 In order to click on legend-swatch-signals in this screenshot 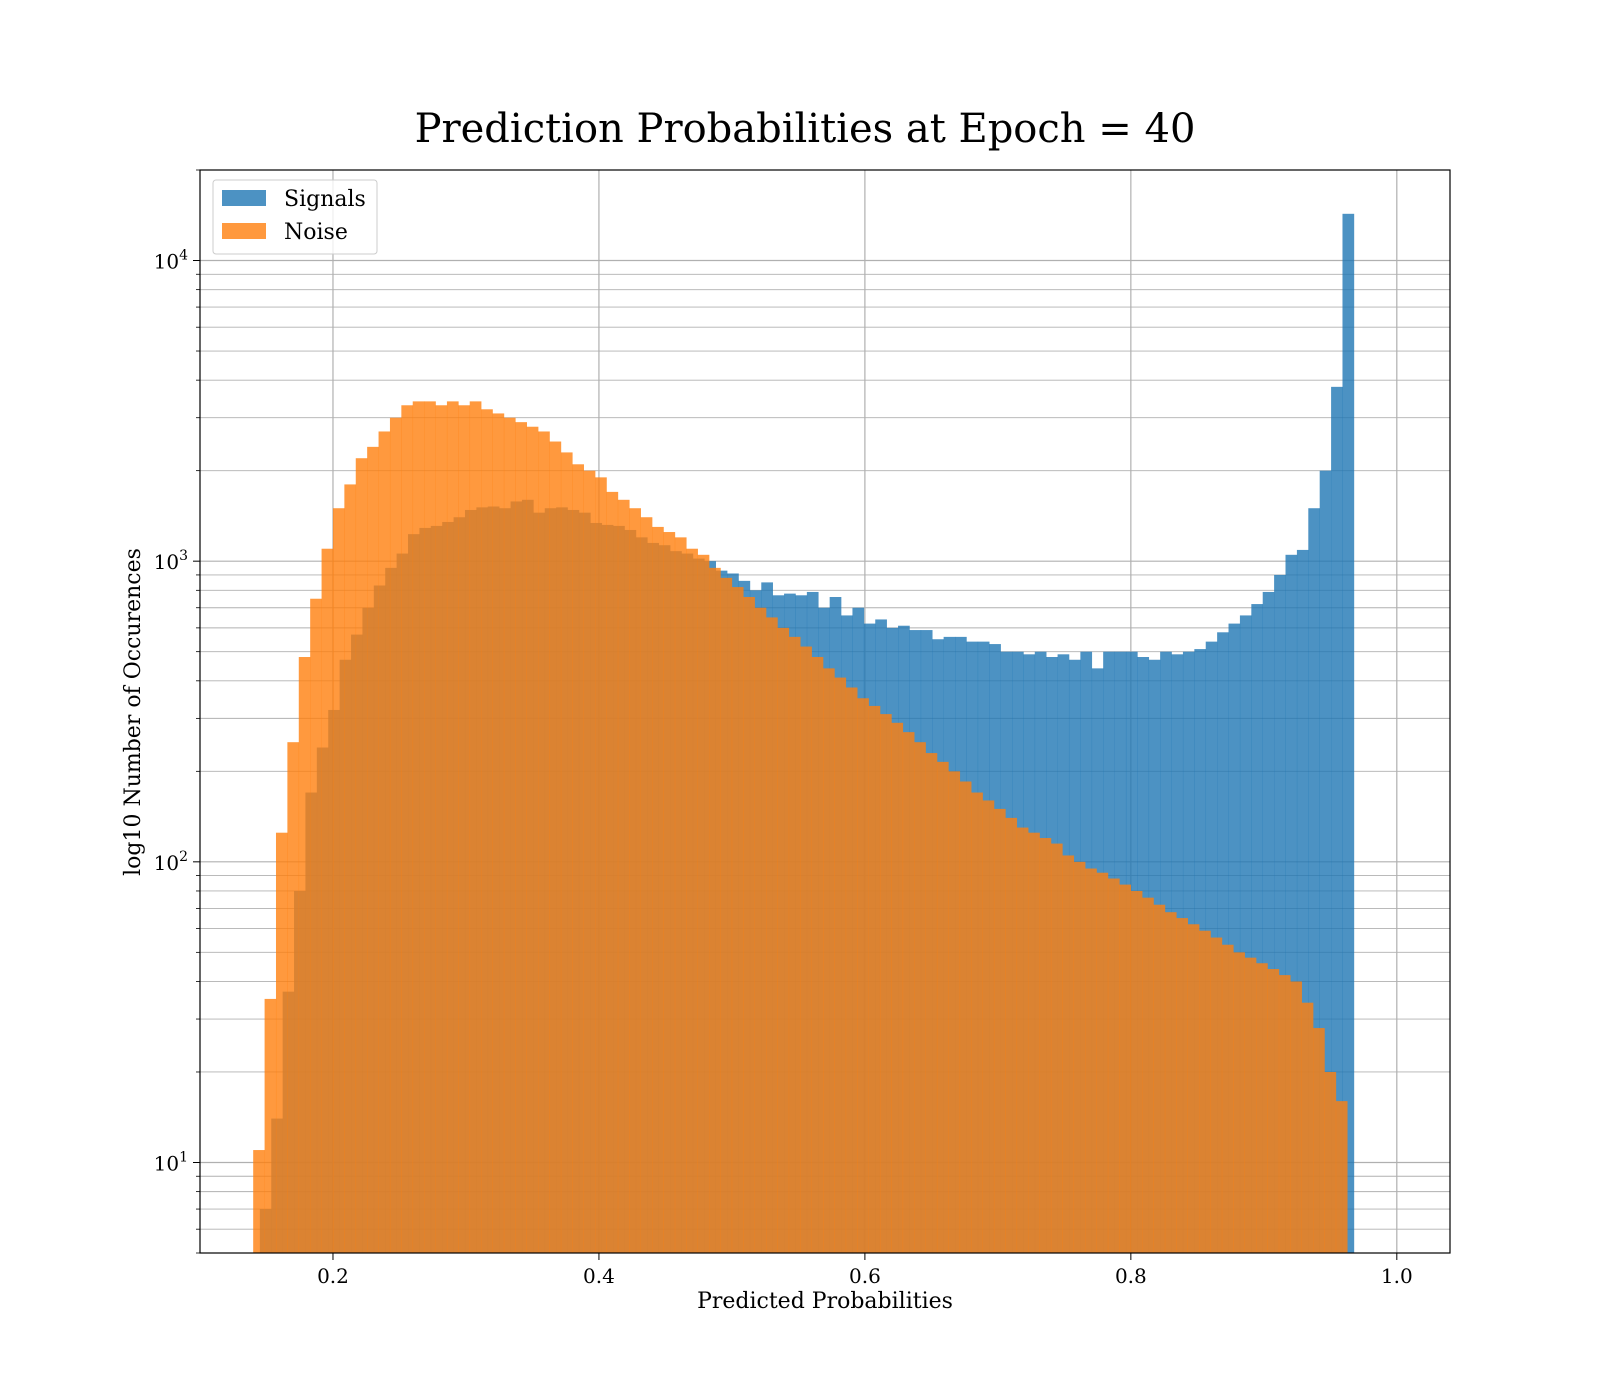, I will do `click(244, 198)`.